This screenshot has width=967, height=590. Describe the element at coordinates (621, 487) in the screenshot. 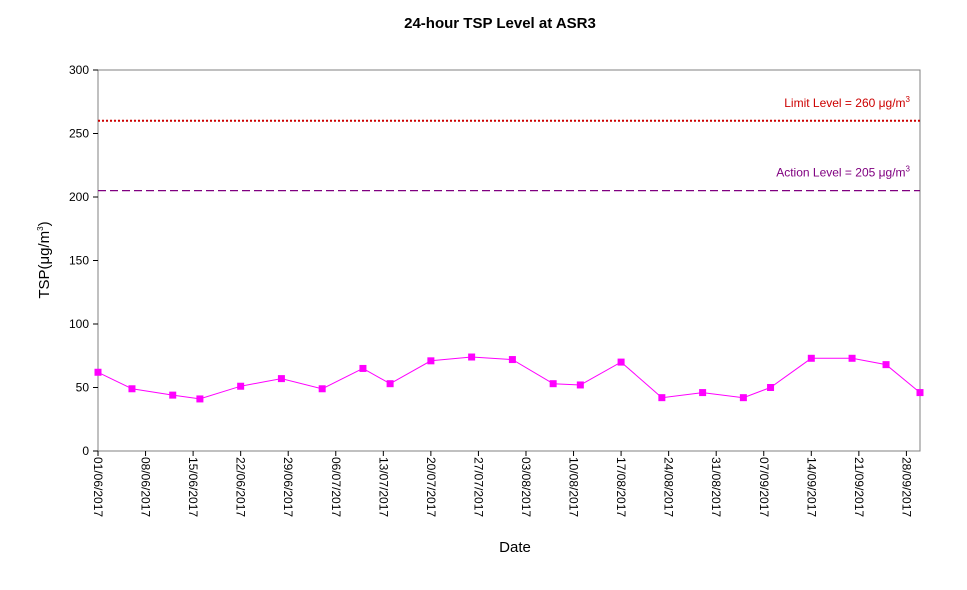

I see `x-tick-label: 17/08/2017` at that location.